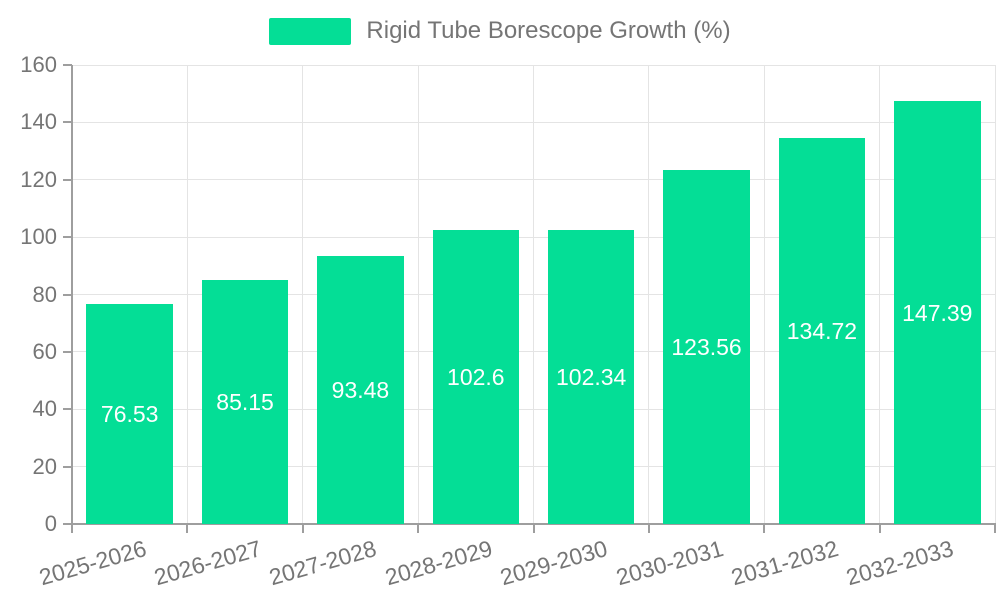 The height and width of the screenshot is (600, 1000). What do you see at coordinates (554, 563) in the screenshot?
I see `x-axis-label: 2029-2030` at bounding box center [554, 563].